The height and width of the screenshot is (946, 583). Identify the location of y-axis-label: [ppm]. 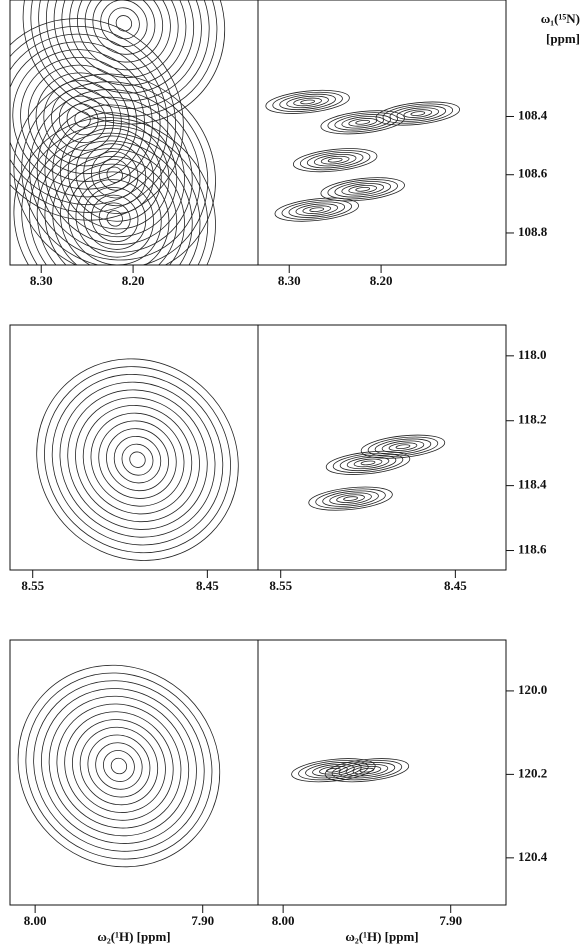
(563, 38).